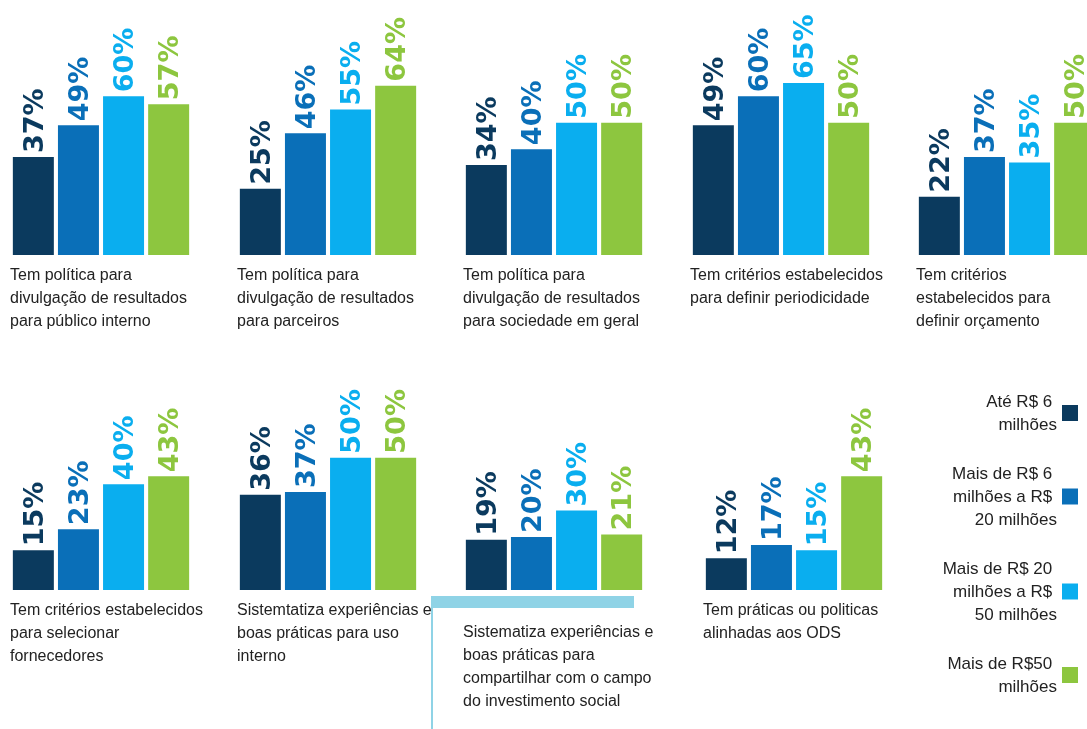 Image resolution: width=1087 pixels, height=729 pixels. What do you see at coordinates (78, 493) in the screenshot?
I see `data-label: 23%` at bounding box center [78, 493].